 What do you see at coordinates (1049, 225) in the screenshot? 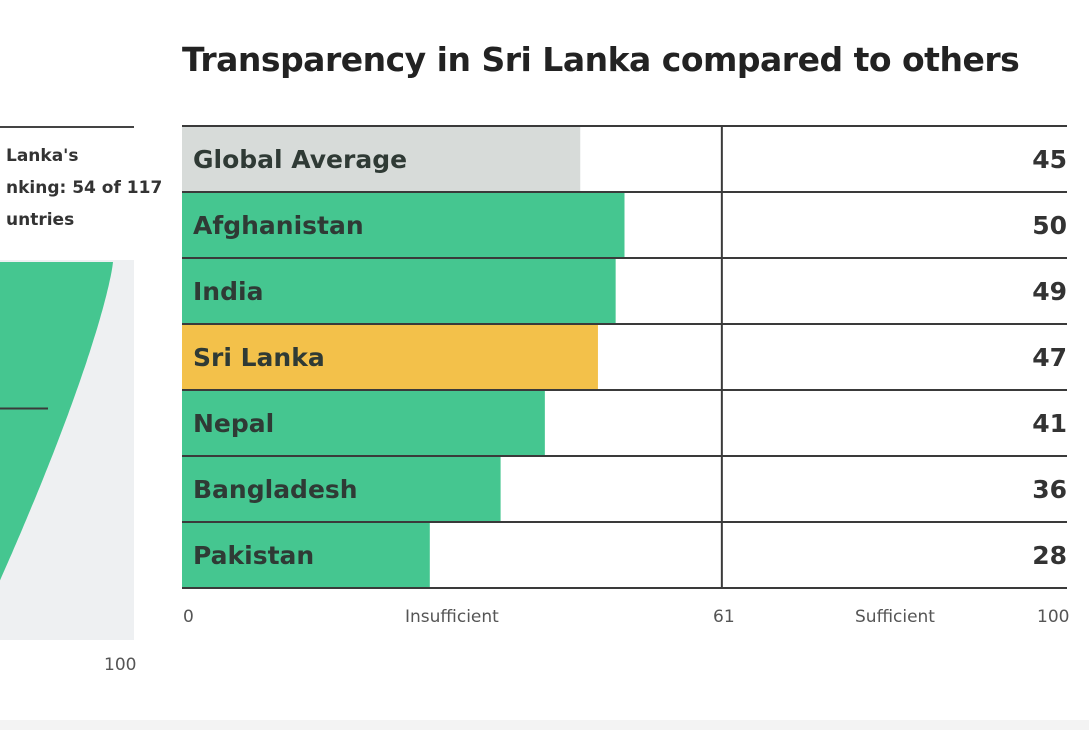
I see `bar-value-afghanistan: 50` at bounding box center [1049, 225].